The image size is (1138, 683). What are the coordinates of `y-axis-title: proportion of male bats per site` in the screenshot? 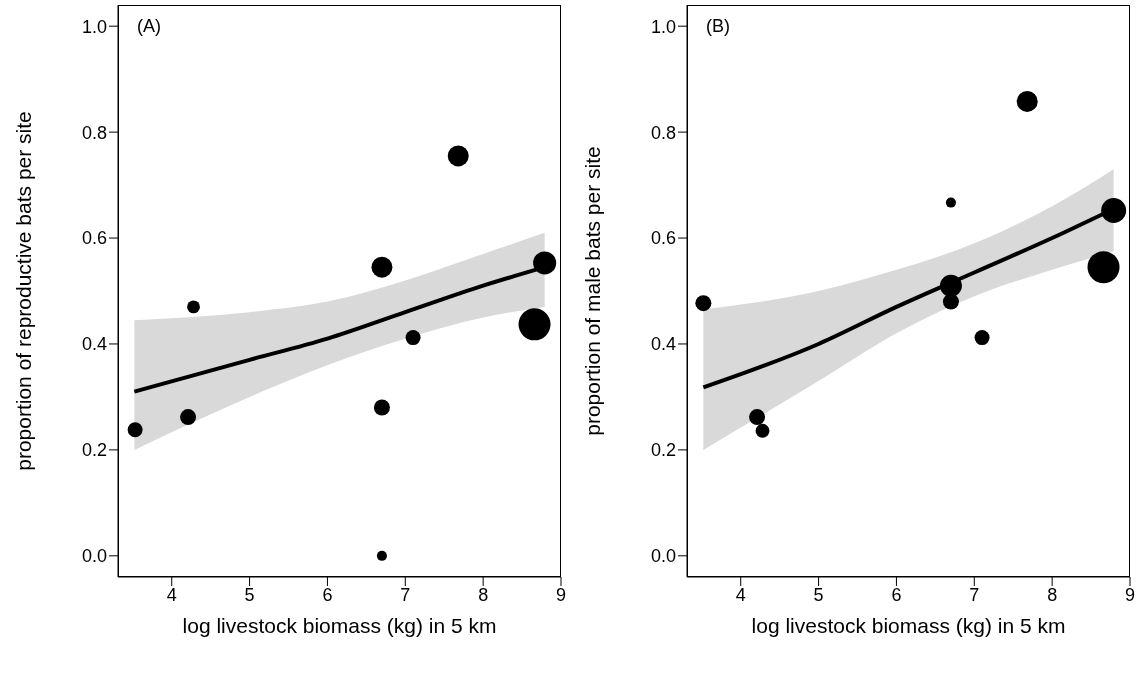 It's located at (593, 291).